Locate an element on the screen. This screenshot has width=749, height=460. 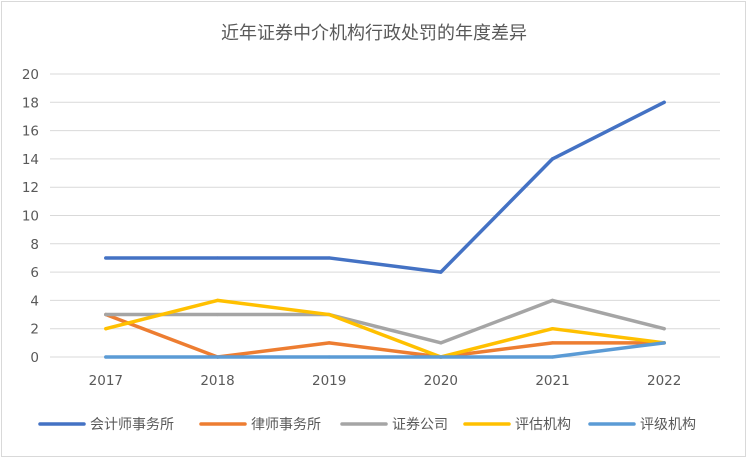
y-tick-label: 14 is located at coordinates (30, 160).